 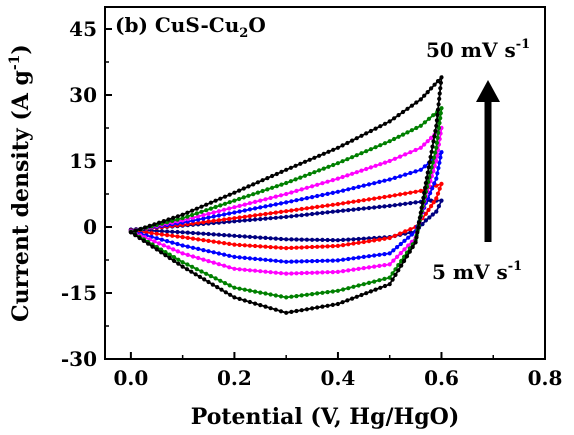 What do you see at coordinates (234, 378) in the screenshot?
I see `x-tick-label: 0.2` at bounding box center [234, 378].